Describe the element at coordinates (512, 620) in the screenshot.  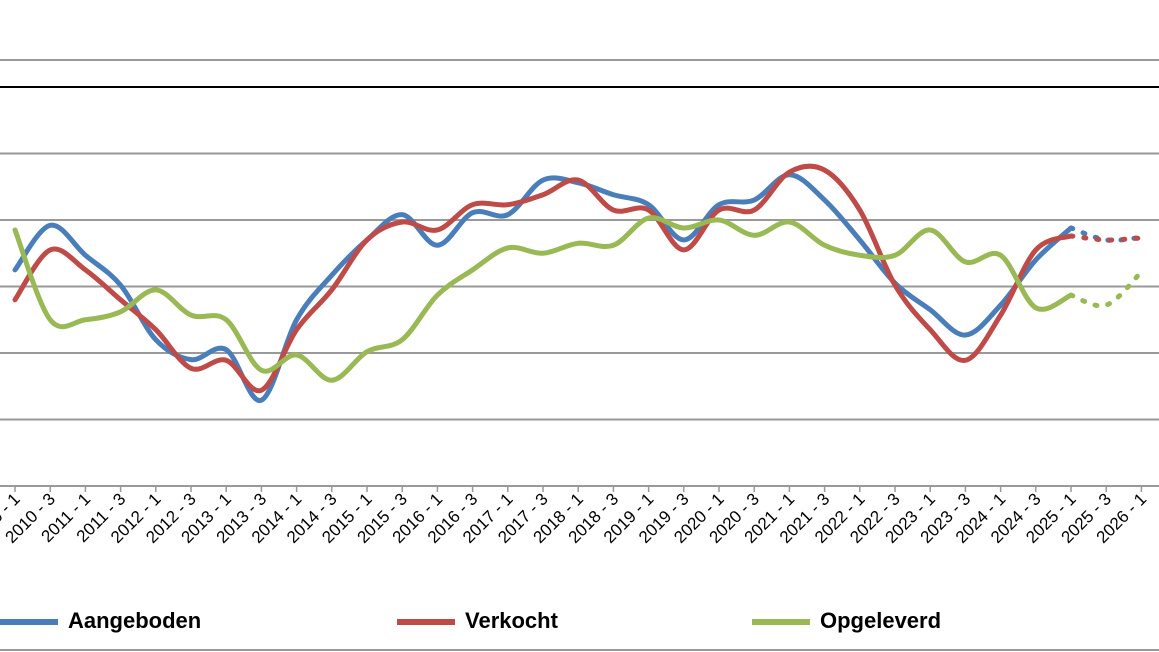
I see `legend-label: Verkocht` at that location.